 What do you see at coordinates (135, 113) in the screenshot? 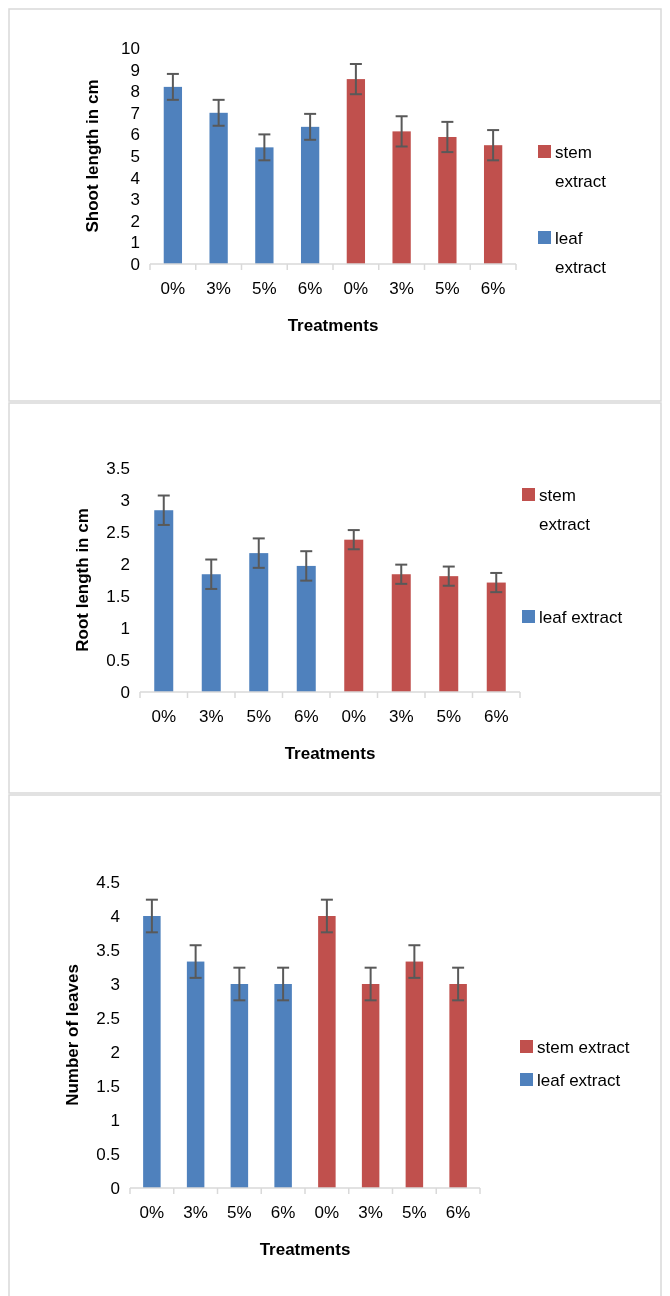
I see `y-tick-label: 7` at bounding box center [135, 113].